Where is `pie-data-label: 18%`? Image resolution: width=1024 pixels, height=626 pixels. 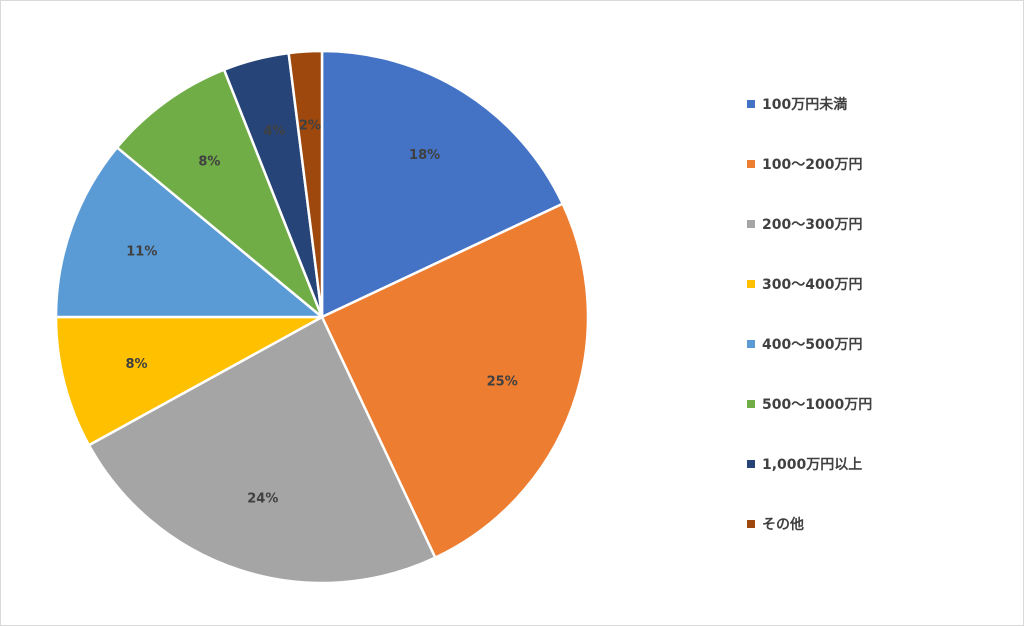 pie-data-label: 18% is located at coordinates (424, 155).